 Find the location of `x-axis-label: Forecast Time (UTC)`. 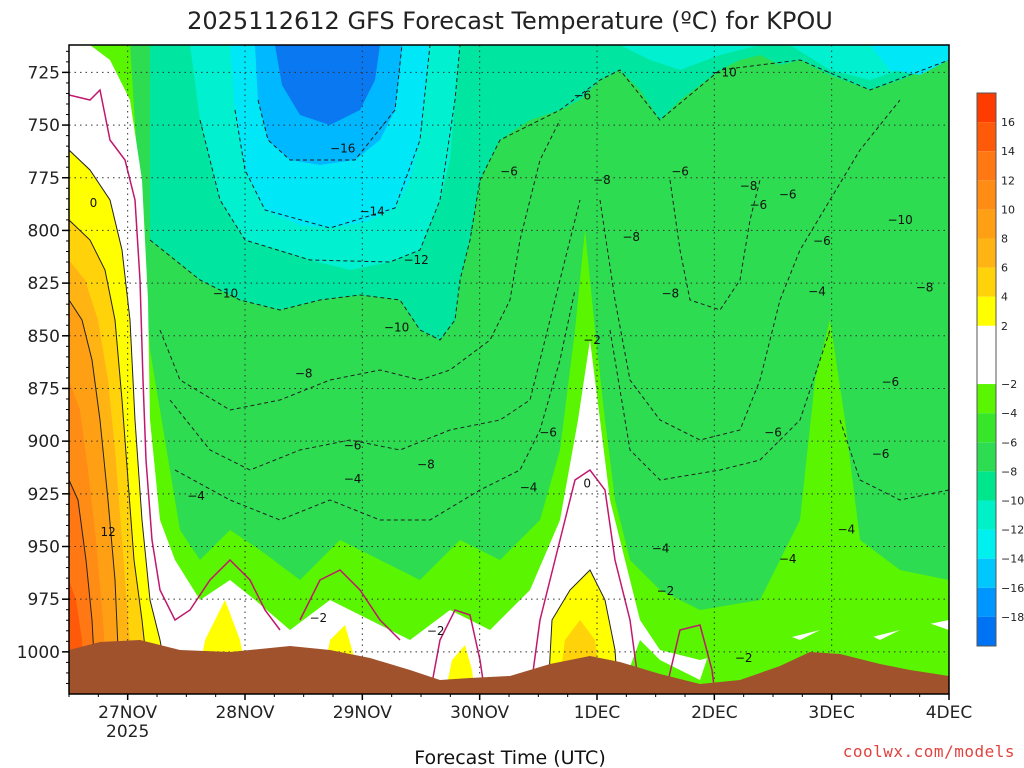

x-axis-label: Forecast Time (UTC) is located at coordinates (509, 757).